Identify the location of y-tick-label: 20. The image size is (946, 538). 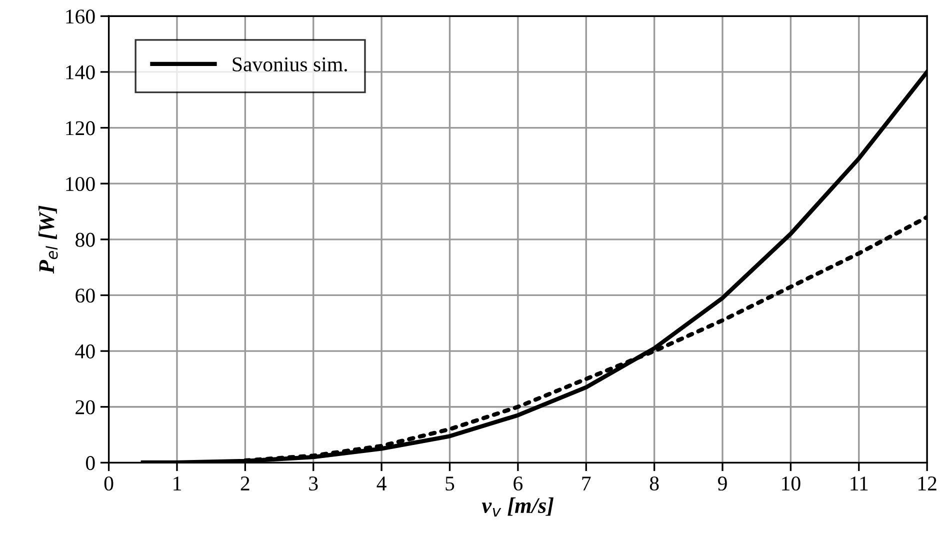
(85, 407).